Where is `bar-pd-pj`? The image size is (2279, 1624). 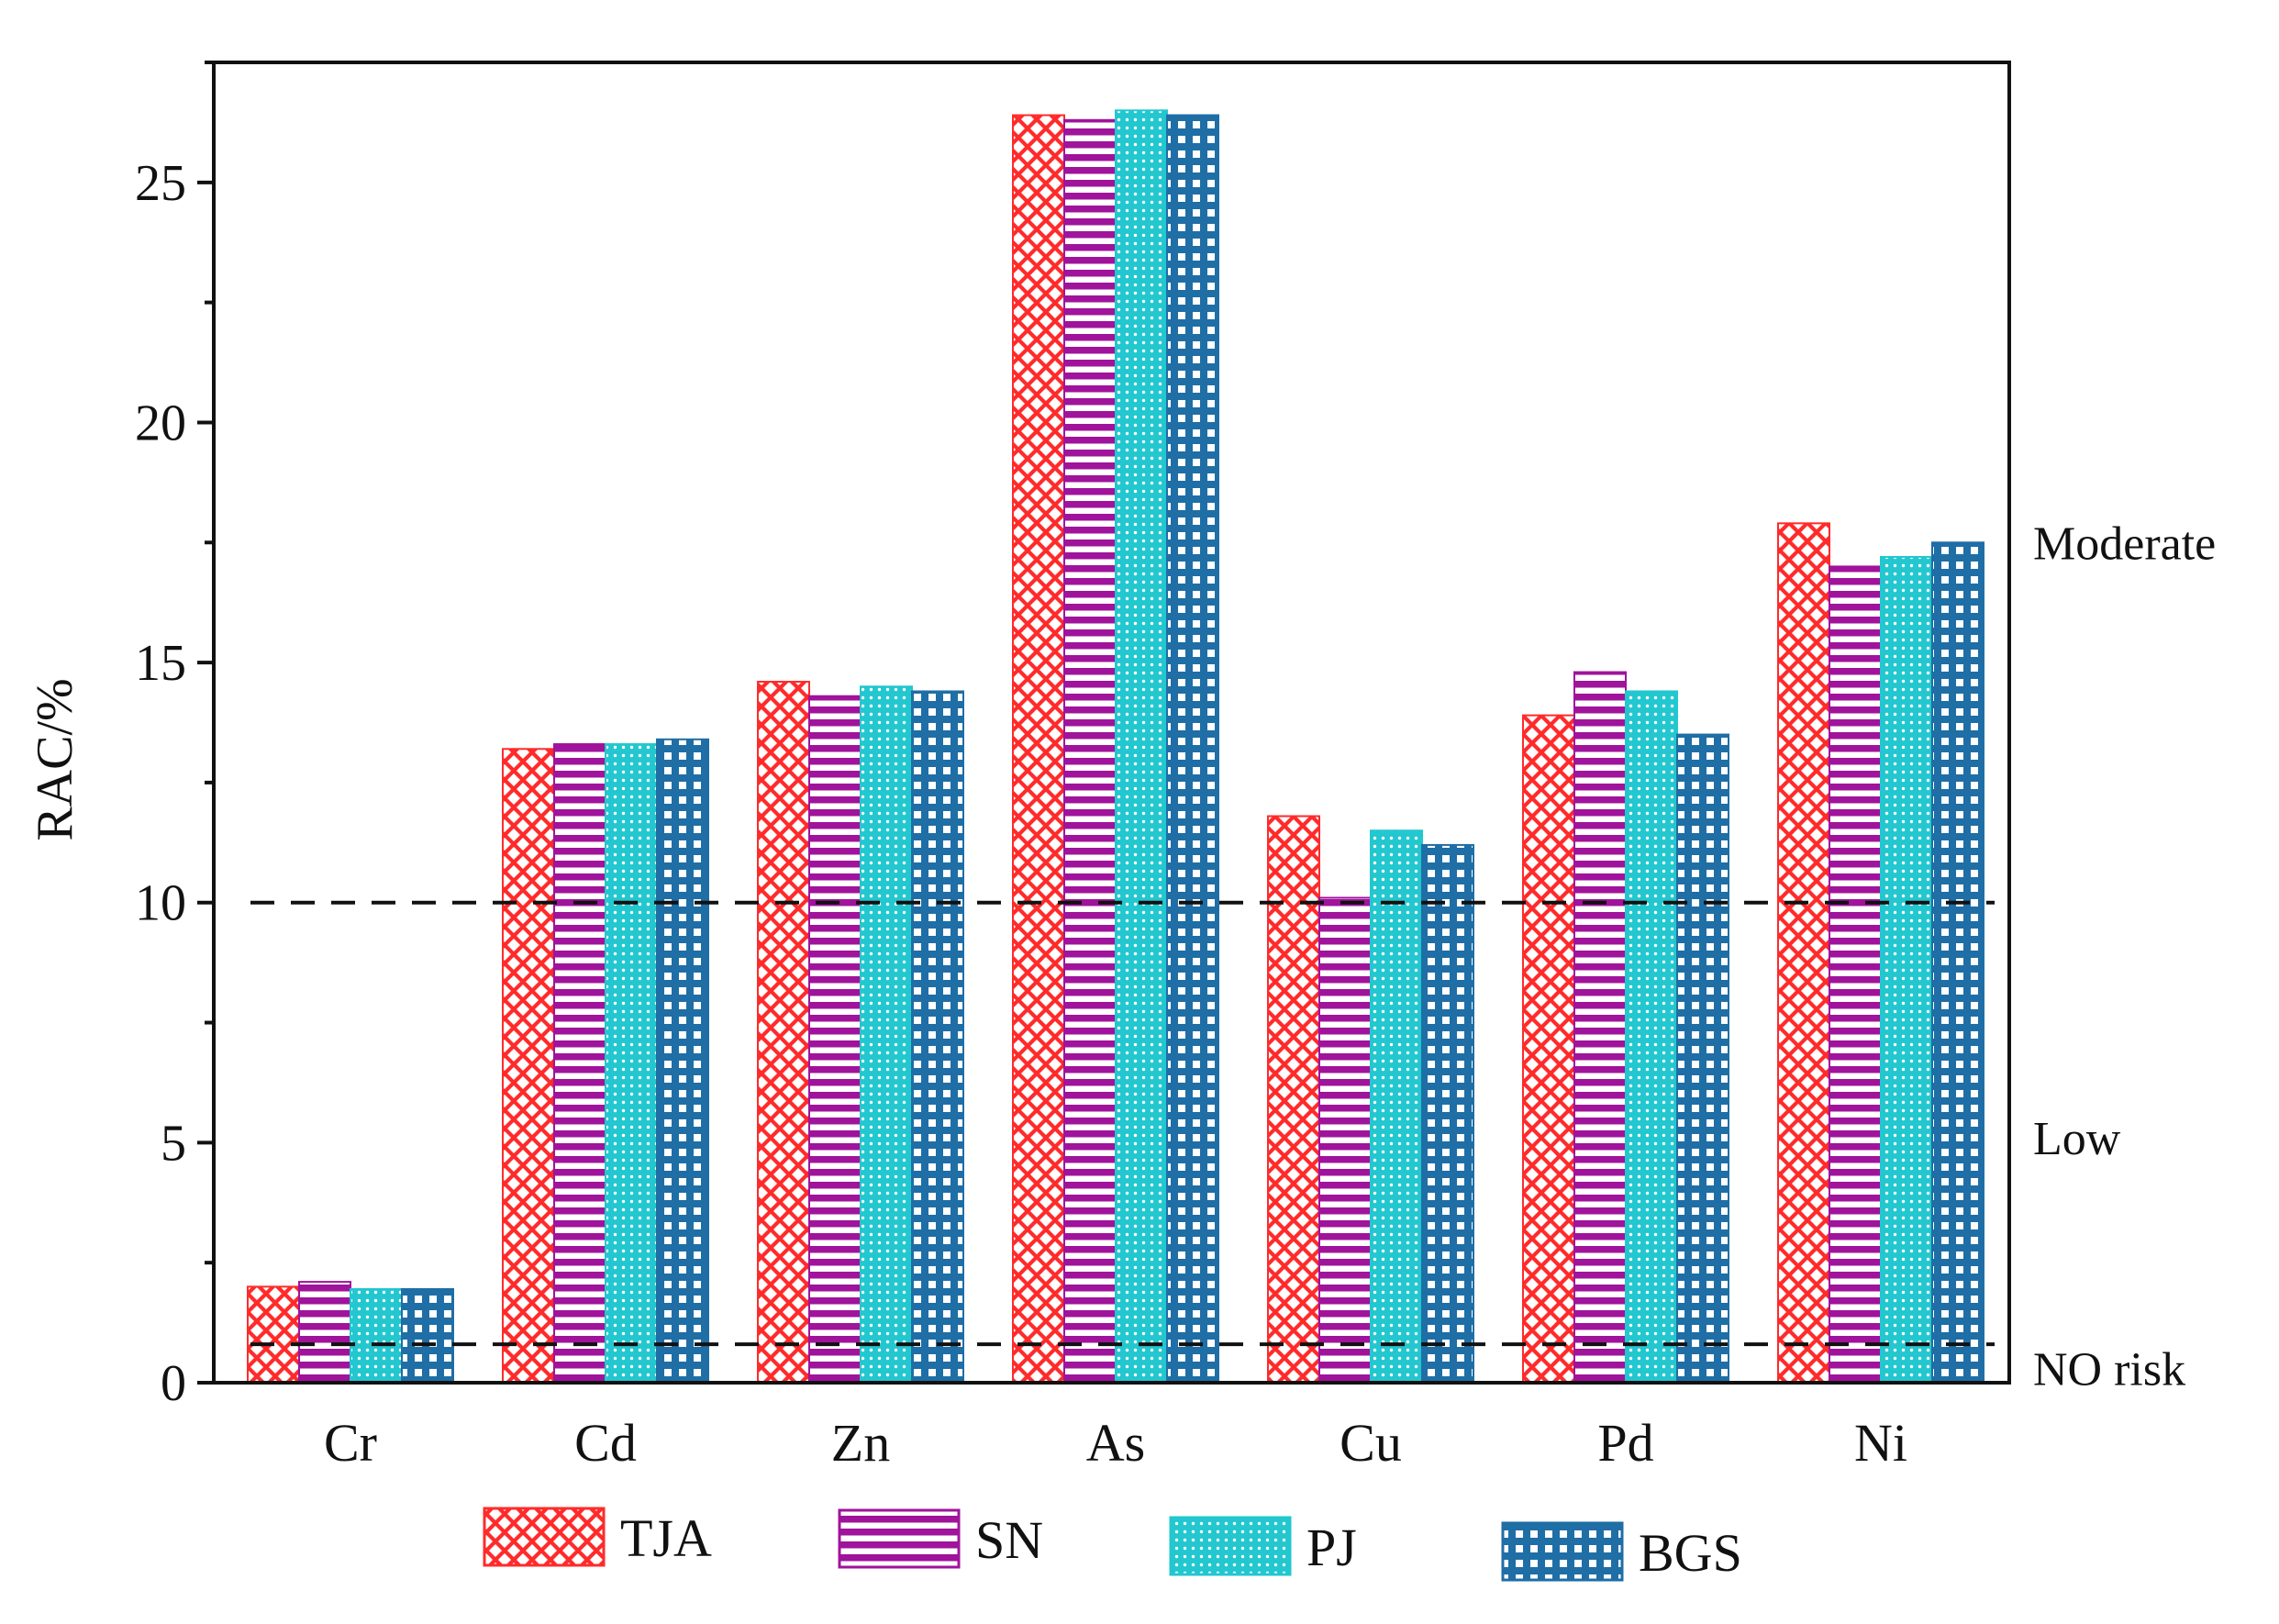
bar-pd-pj is located at coordinates (1651, 1037).